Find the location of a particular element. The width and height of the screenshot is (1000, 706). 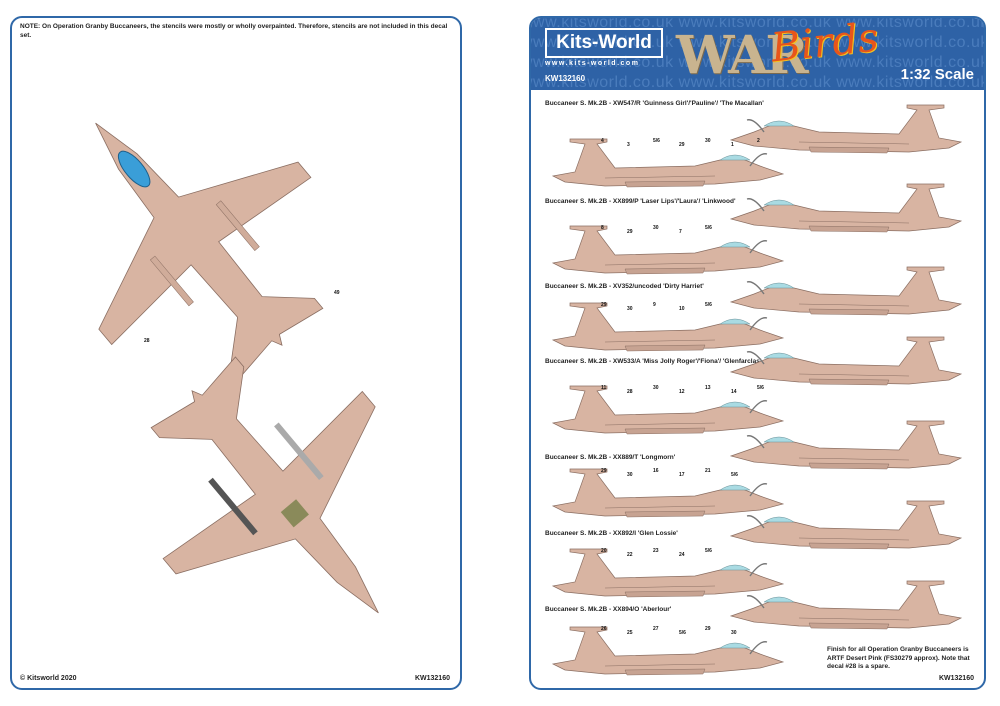

decal-number: 8 is located at coordinates (602, 228).